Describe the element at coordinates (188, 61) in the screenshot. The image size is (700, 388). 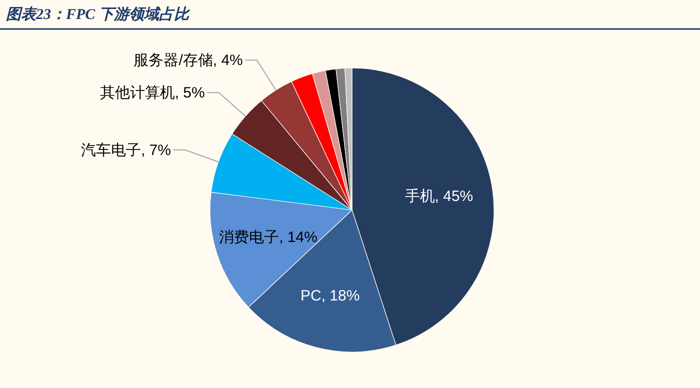
I see `slice-label: 服务器/存储, 4%` at that location.